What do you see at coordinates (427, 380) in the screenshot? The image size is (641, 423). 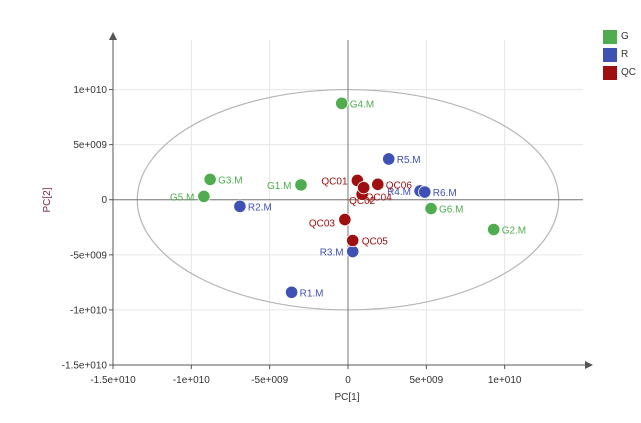 I see `x-tick-label: 5e+009` at bounding box center [427, 380].